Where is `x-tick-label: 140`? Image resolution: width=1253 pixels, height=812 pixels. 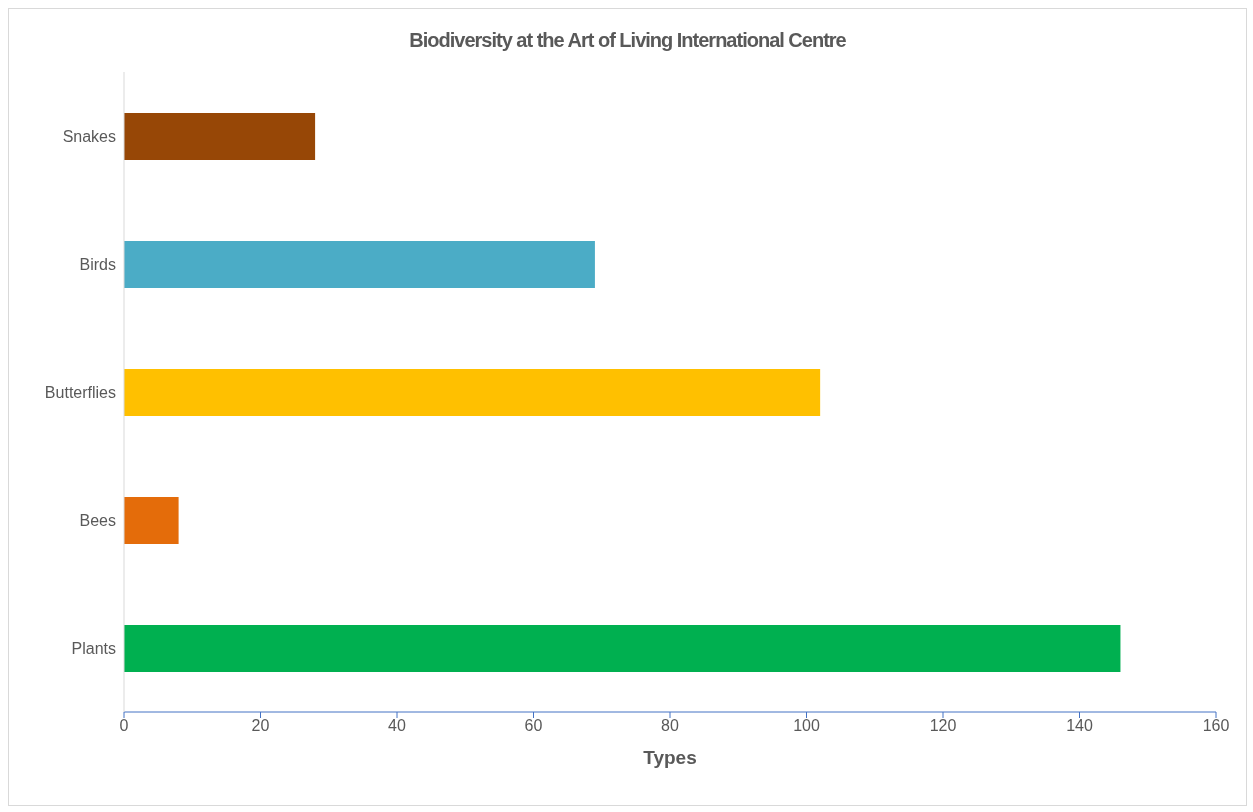
x-tick-label: 140 is located at coordinates (1079, 726).